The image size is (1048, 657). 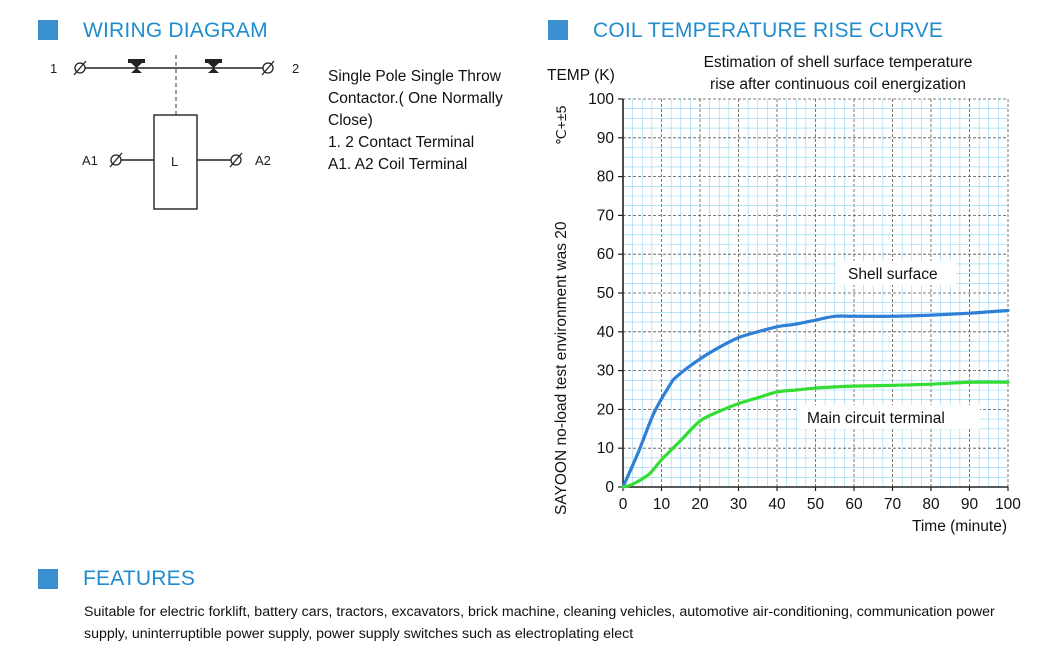 I want to click on coil-a1-label: A1, so click(x=90, y=160).